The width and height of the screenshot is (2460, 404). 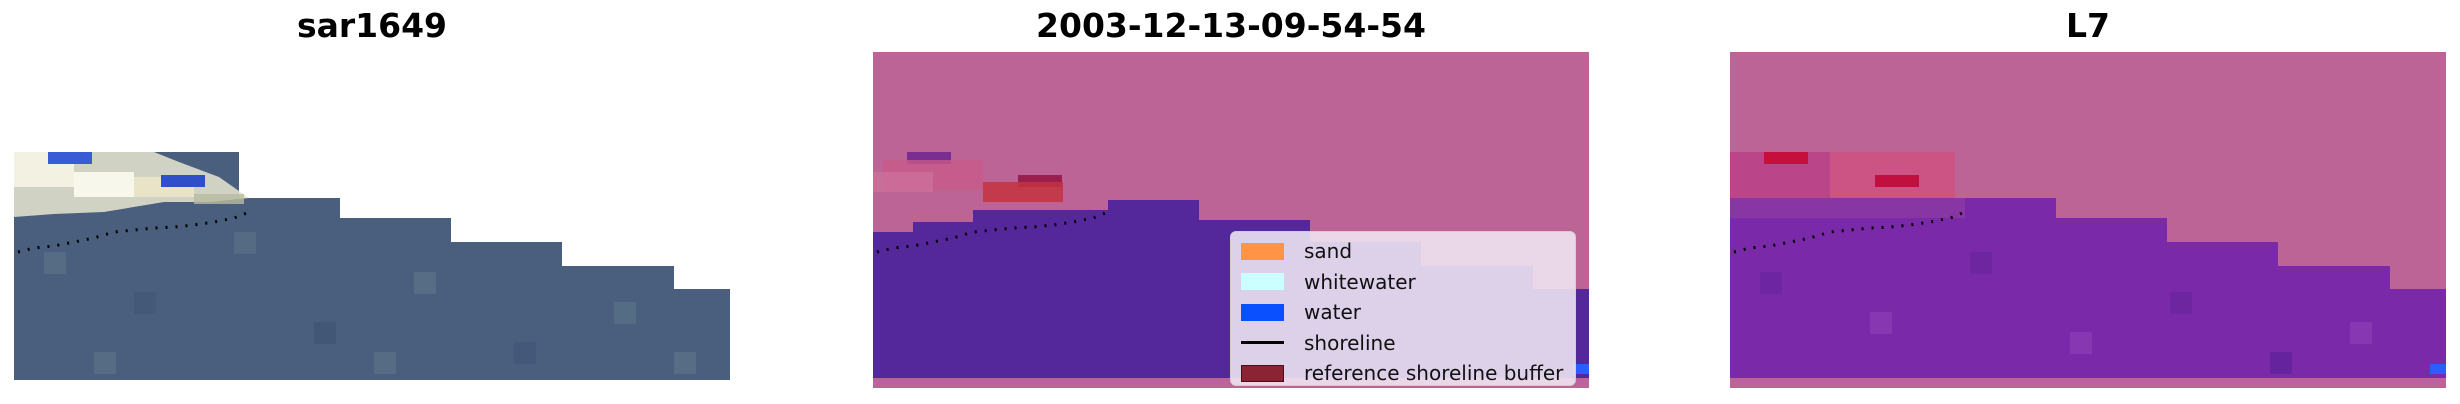 I want to click on legend-item-buffer: reference shoreline buffer, so click(x=1408, y=373).